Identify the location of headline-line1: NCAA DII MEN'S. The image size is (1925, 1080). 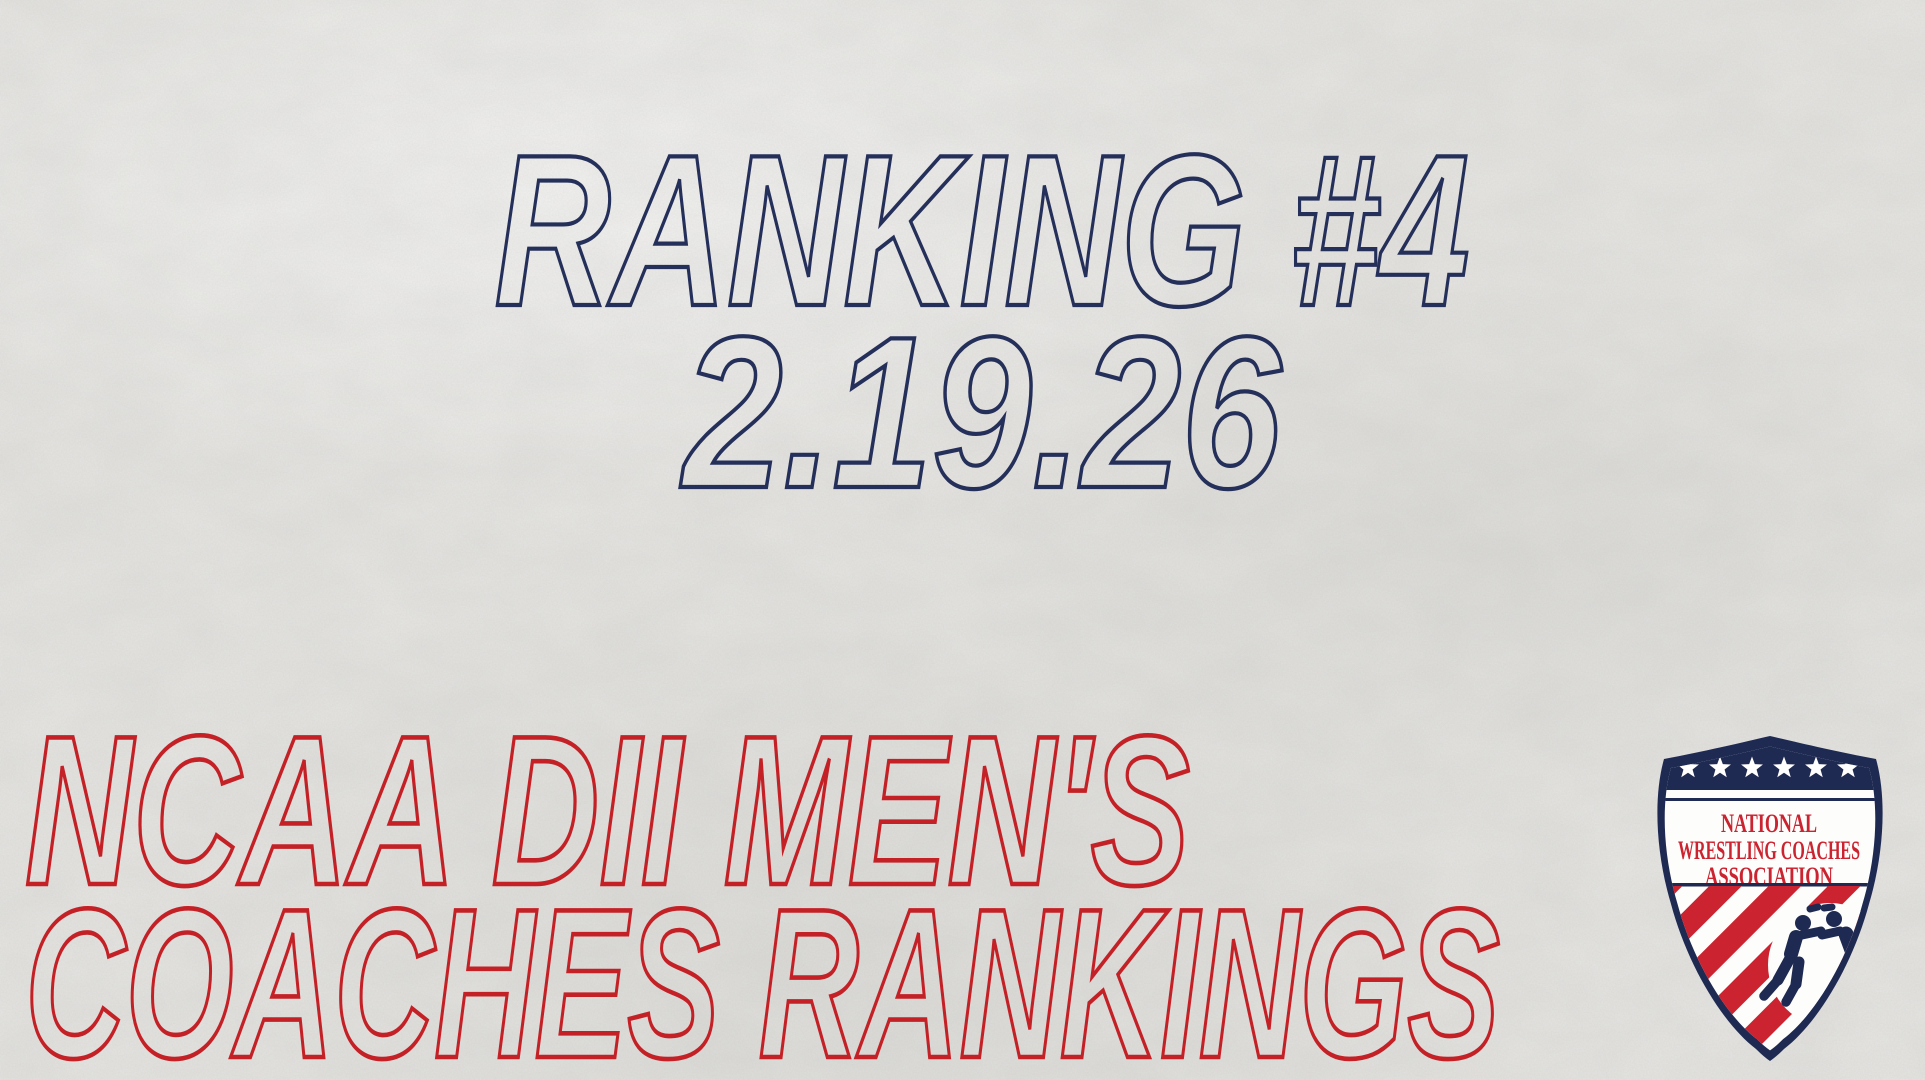
(607, 811).